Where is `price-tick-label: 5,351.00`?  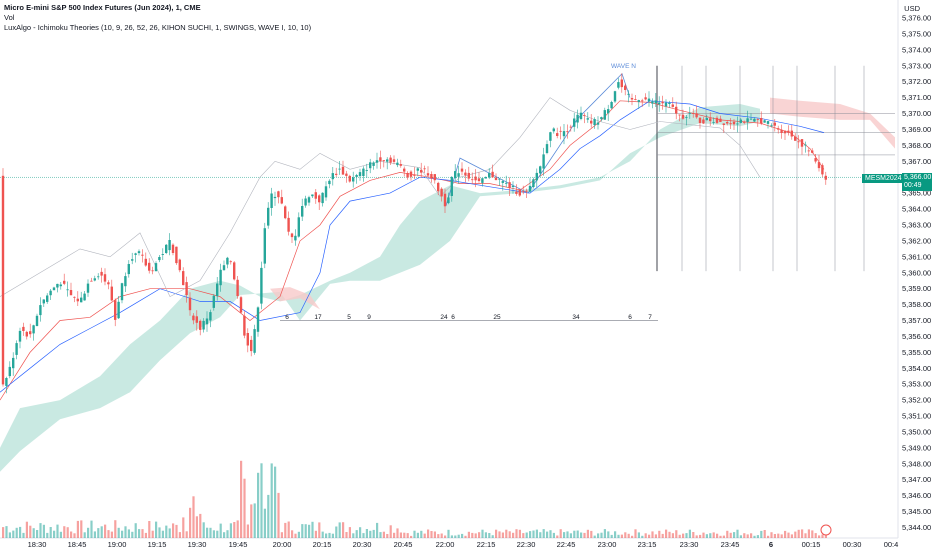
price-tick-label: 5,351.00 is located at coordinates (916, 416).